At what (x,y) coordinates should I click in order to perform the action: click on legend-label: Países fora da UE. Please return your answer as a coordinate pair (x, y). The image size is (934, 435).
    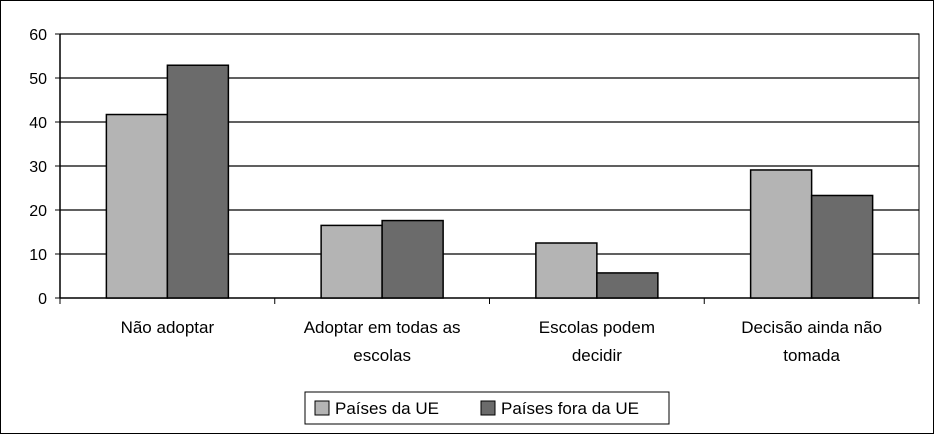
    Looking at the image, I should click on (570, 408).